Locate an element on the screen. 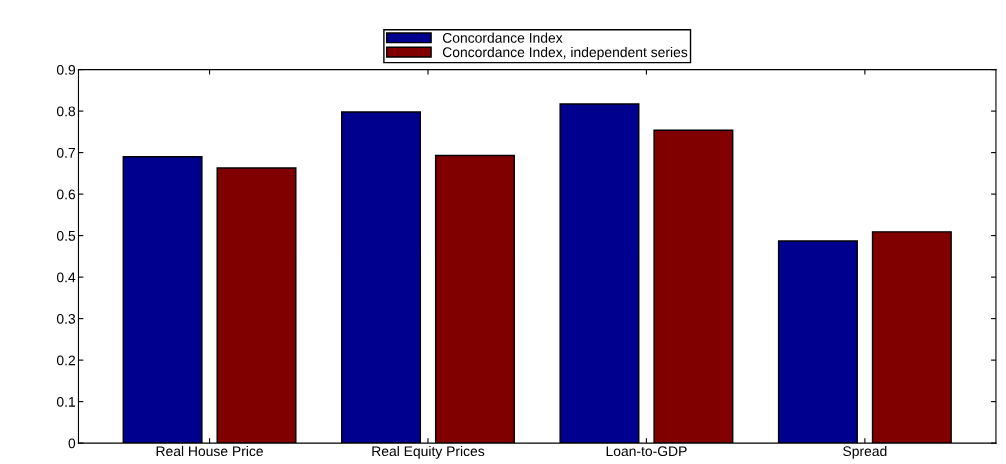 This screenshot has height=464, width=1006. y-tick-label: 0.8 is located at coordinates (66, 111).